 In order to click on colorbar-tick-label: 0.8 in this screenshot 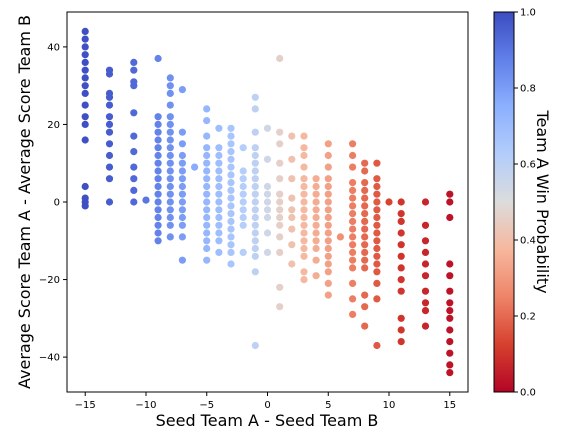, I will do `click(528, 89)`.